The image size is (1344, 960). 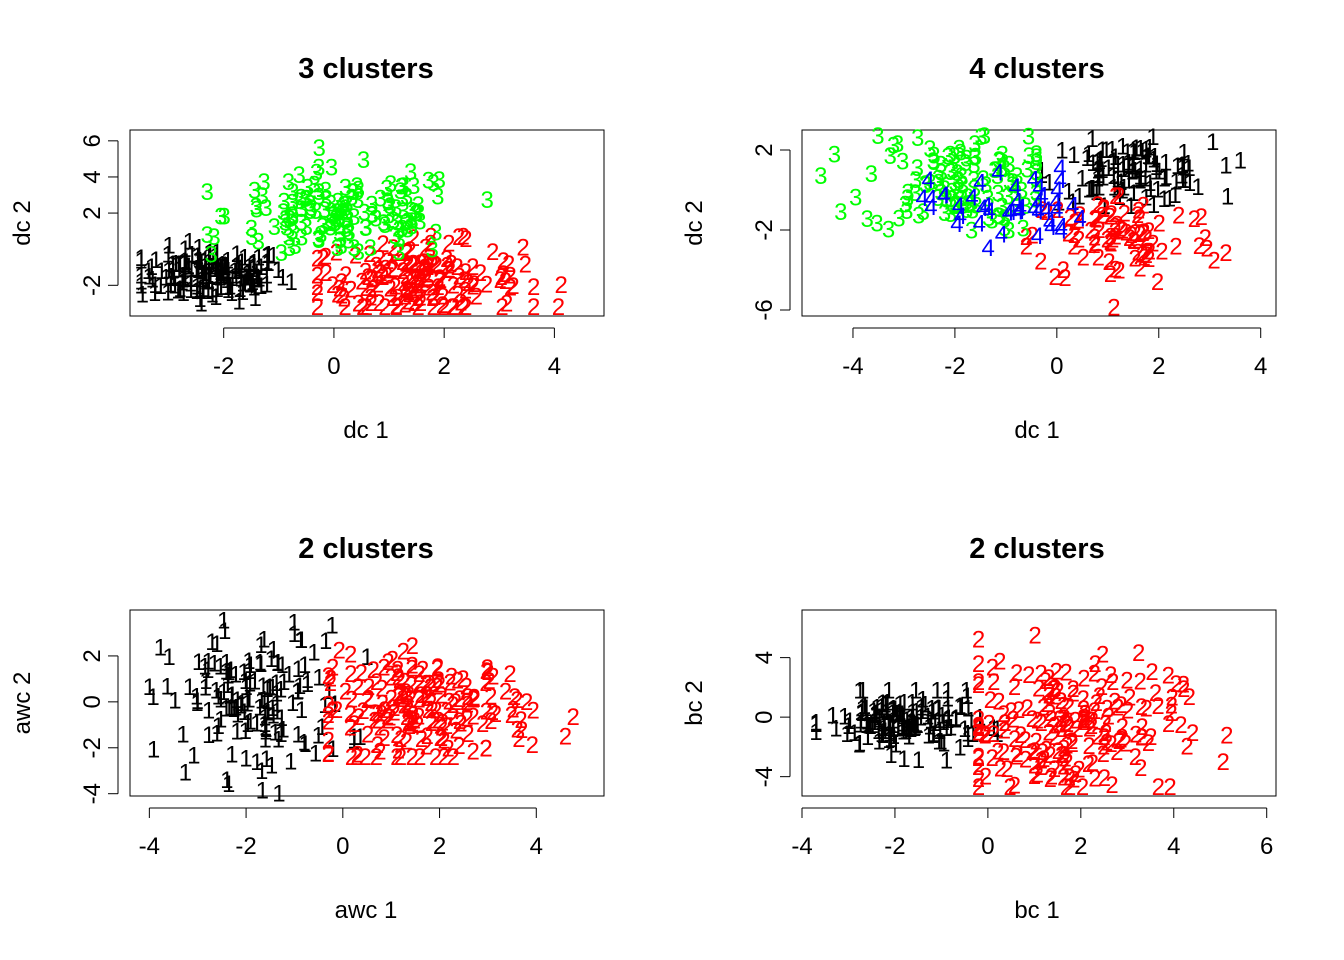 I want to click on point-cluster-4: 4, so click(x=928, y=180).